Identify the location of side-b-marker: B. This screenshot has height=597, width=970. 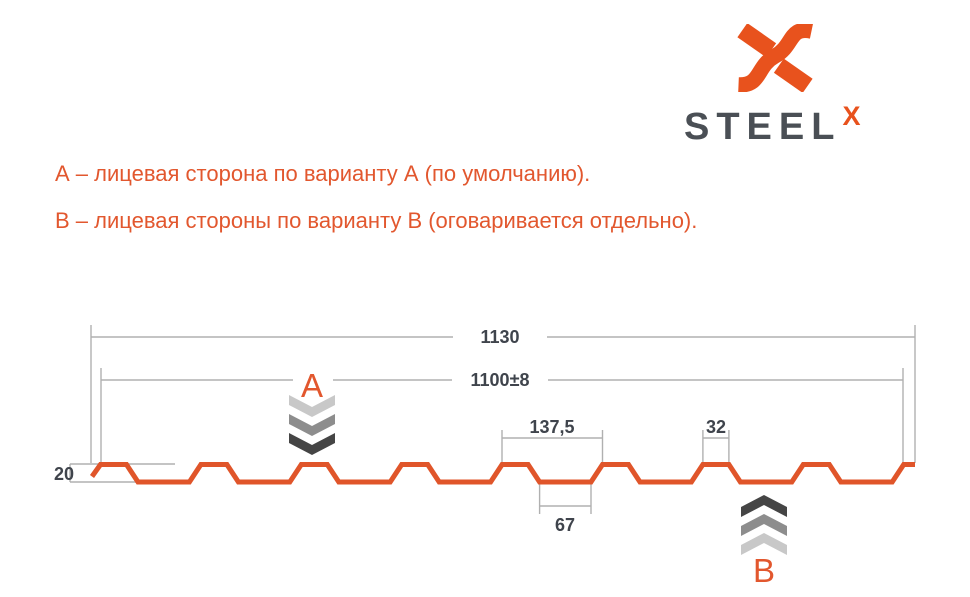
(764, 542).